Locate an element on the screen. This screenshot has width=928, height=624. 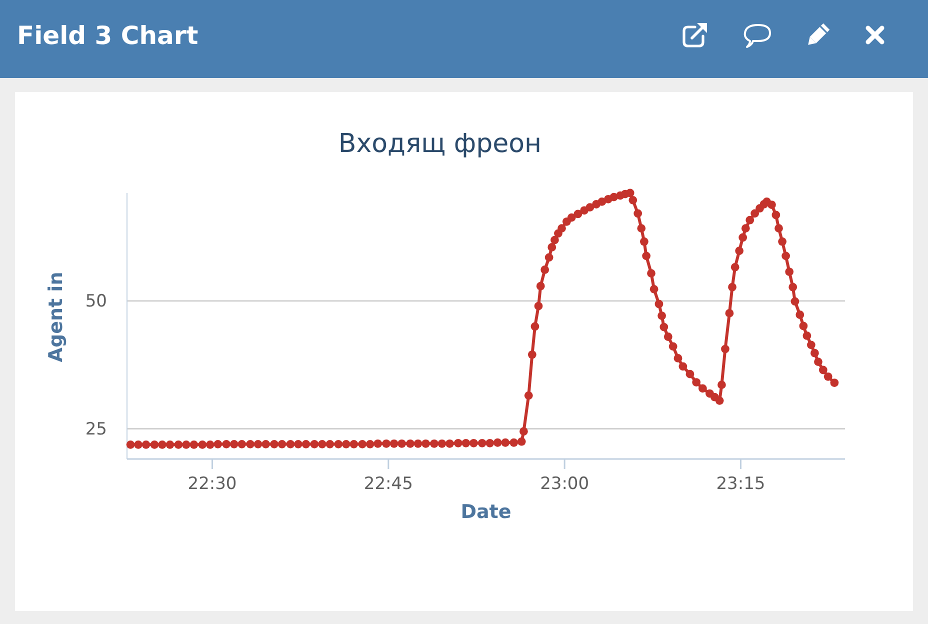
y-tick-label: 50 is located at coordinates (96, 301).